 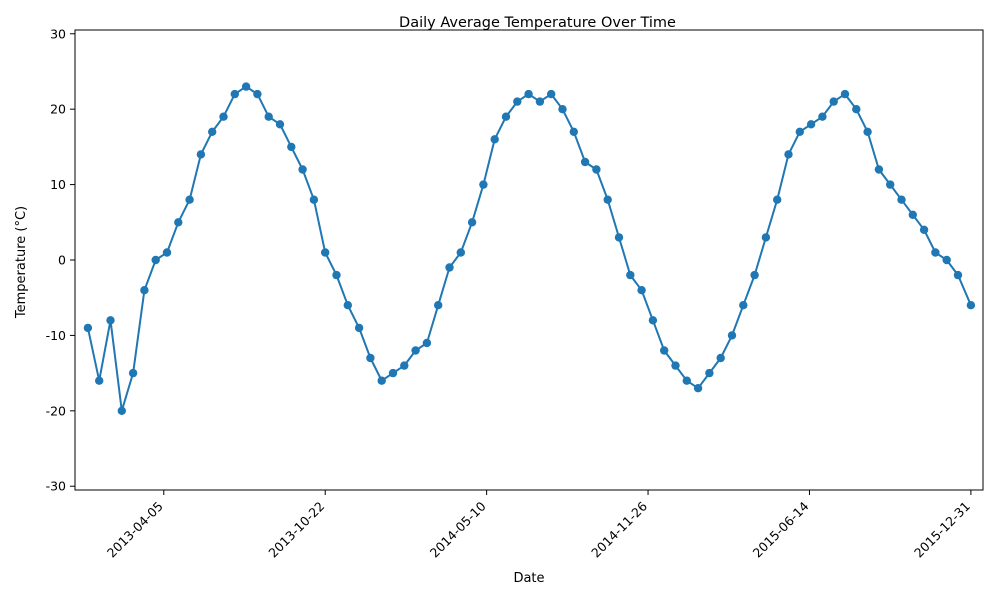 I want to click on x-tick-label: 2014-11-26, so click(x=619, y=529).